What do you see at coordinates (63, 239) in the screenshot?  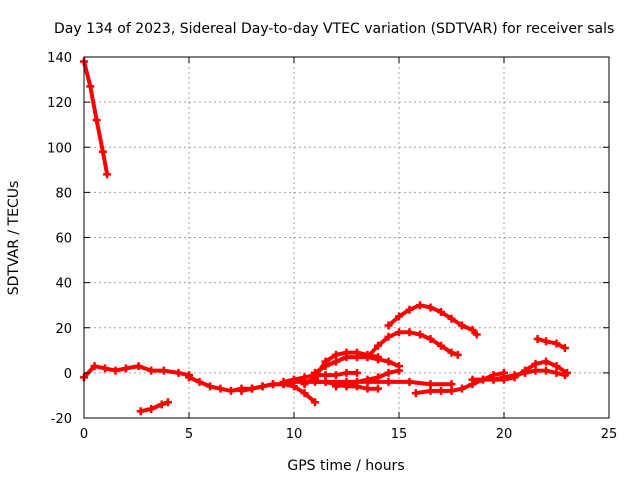 I see `y-tick-label: 60` at bounding box center [63, 239].